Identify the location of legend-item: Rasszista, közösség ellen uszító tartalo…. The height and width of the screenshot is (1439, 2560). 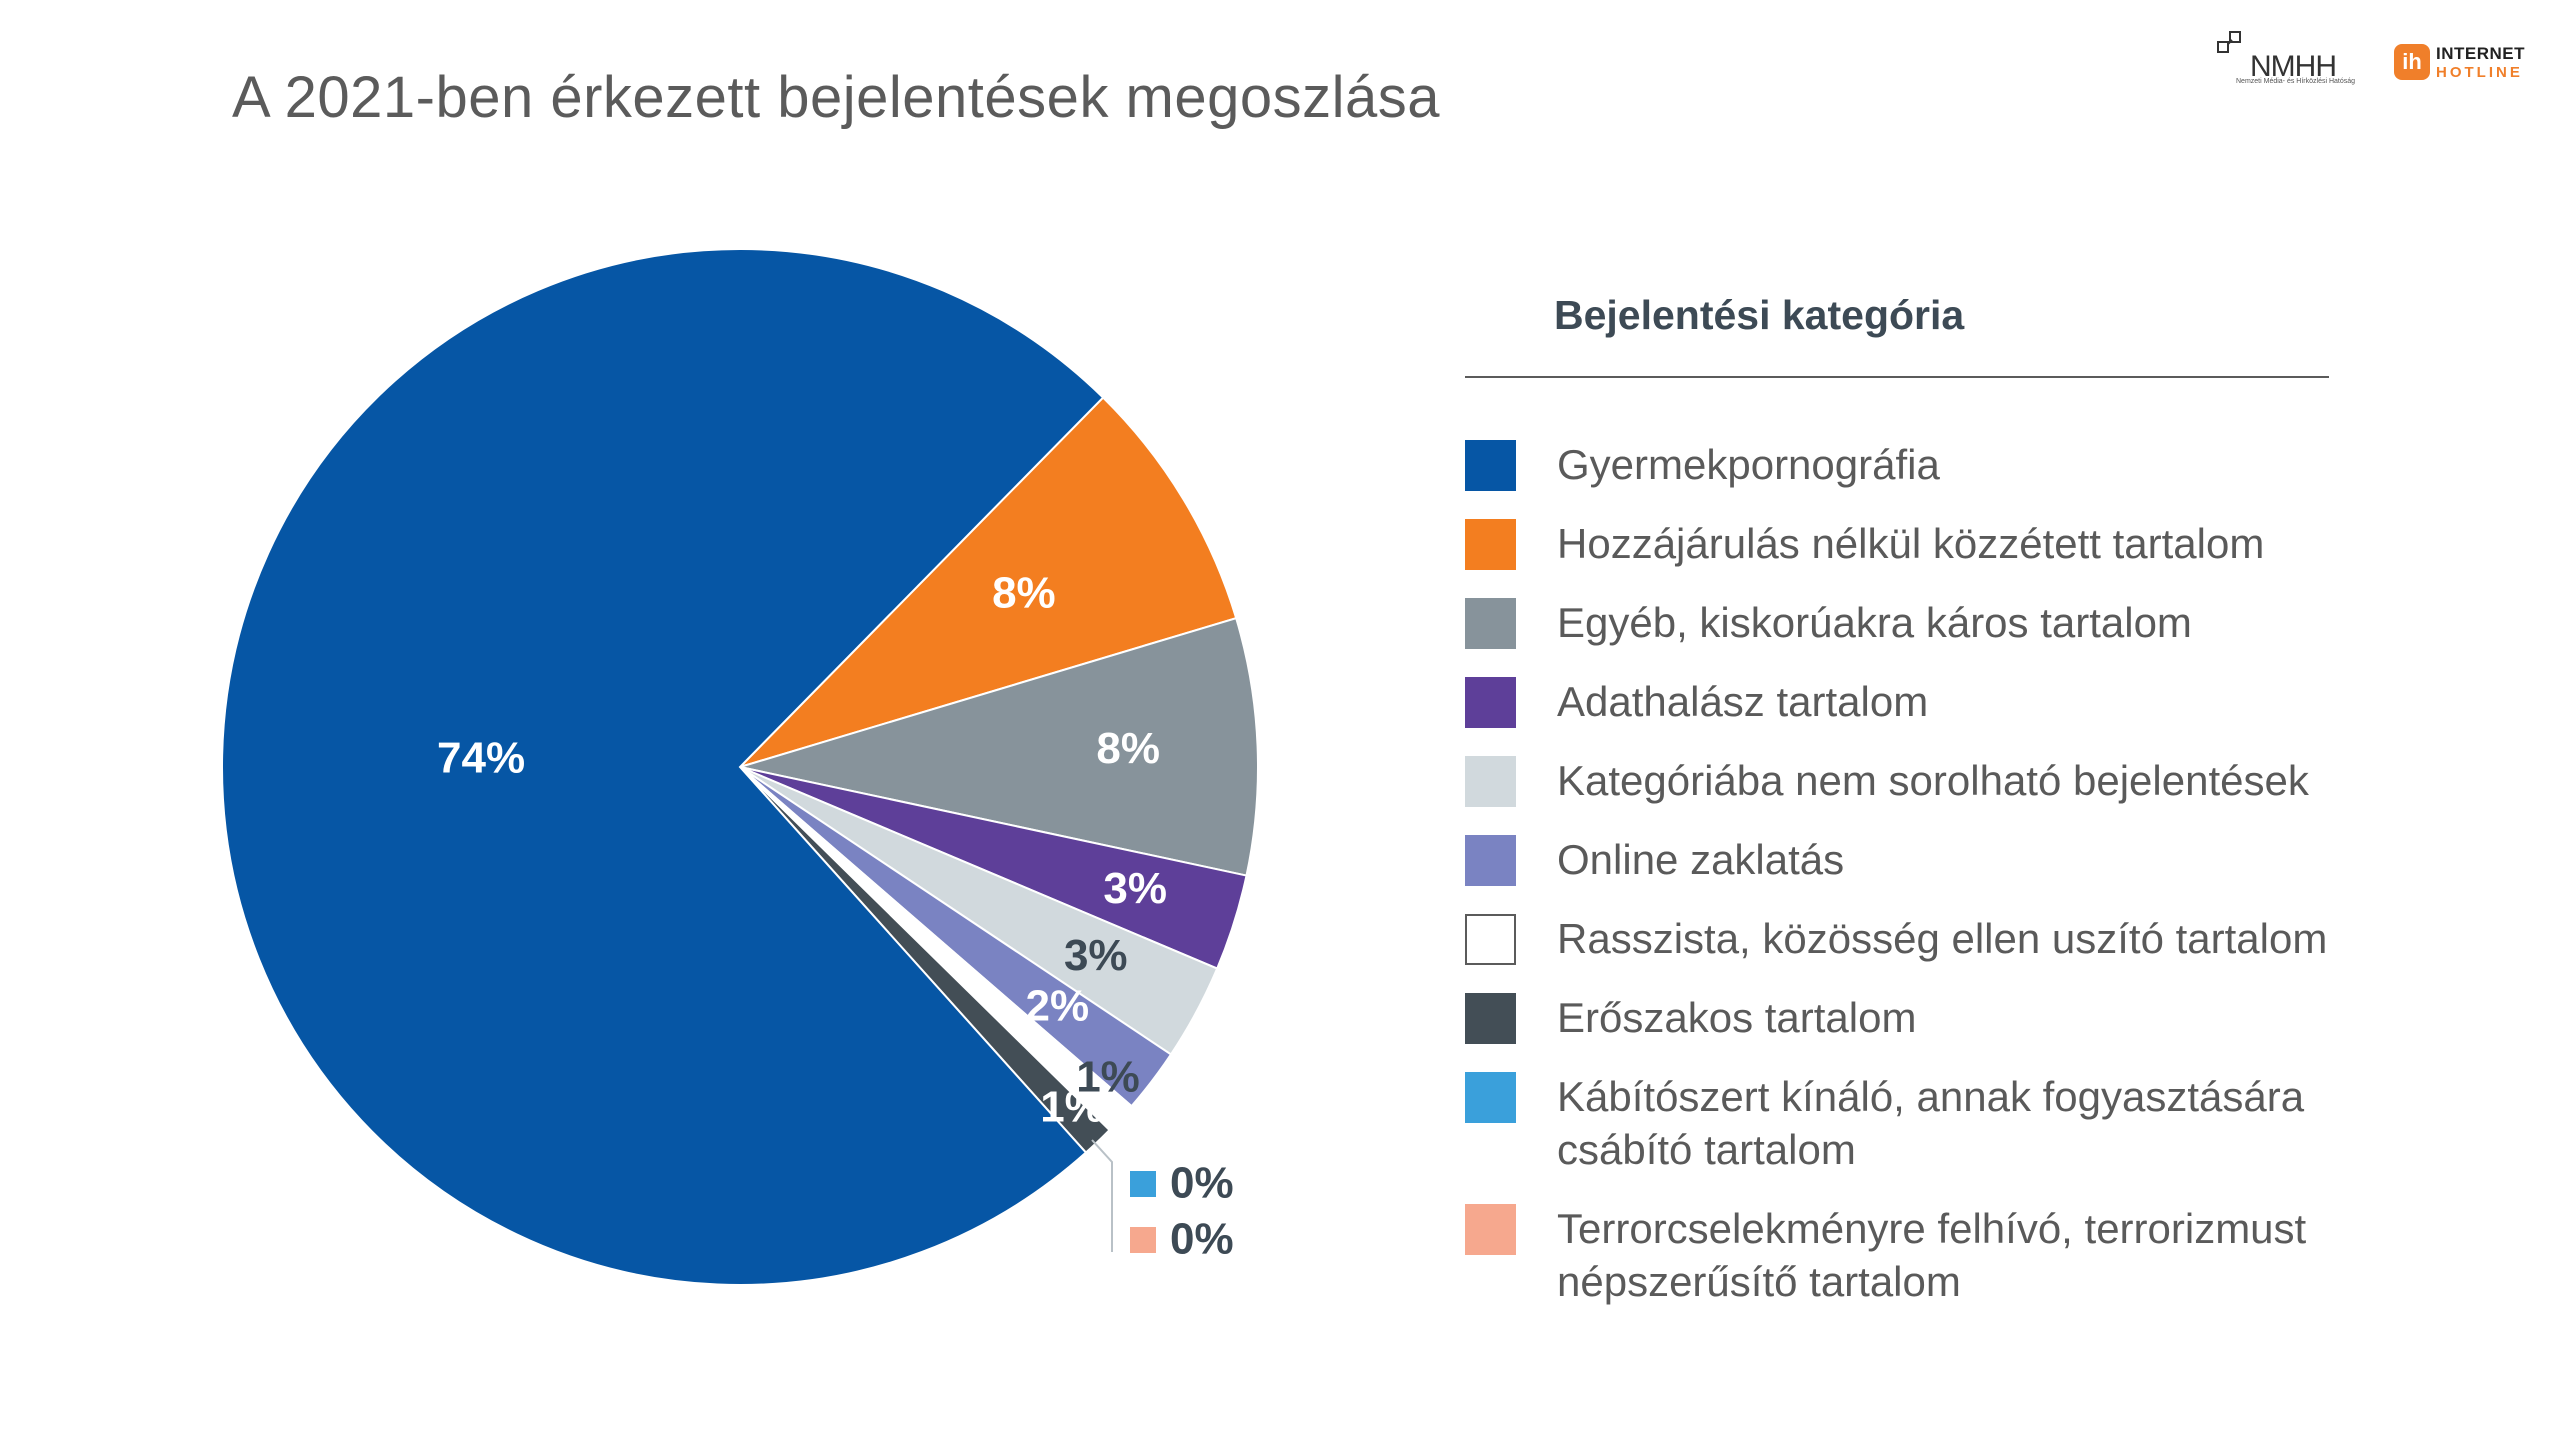
(1915, 938).